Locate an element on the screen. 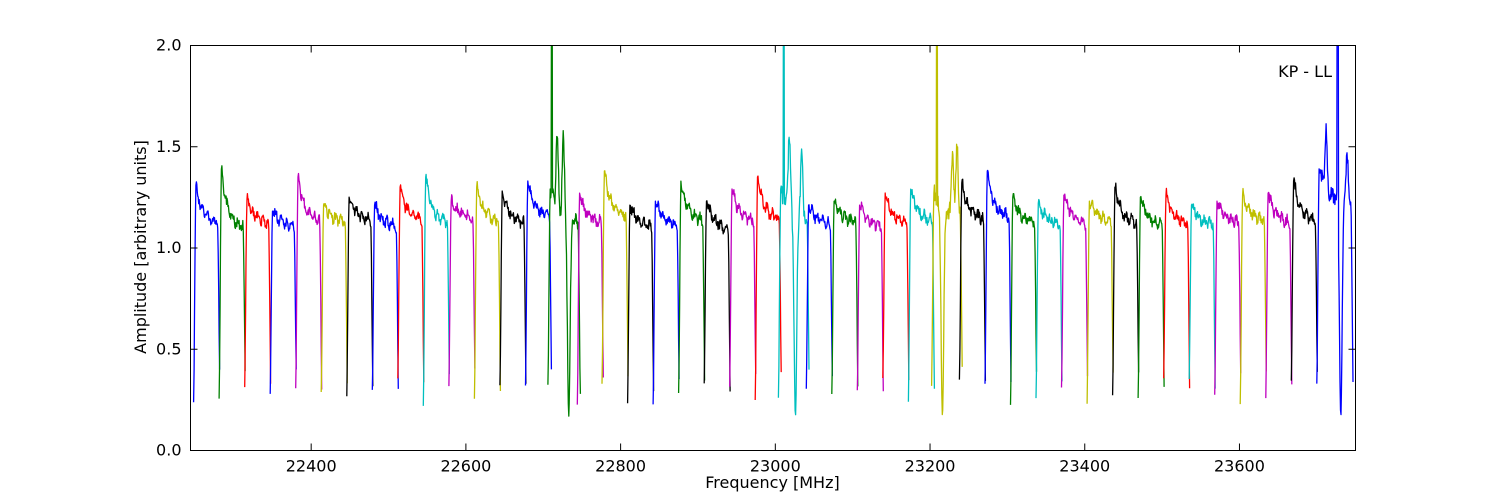 The width and height of the screenshot is (1500, 500). x-tick-label: 23200 is located at coordinates (930, 466).